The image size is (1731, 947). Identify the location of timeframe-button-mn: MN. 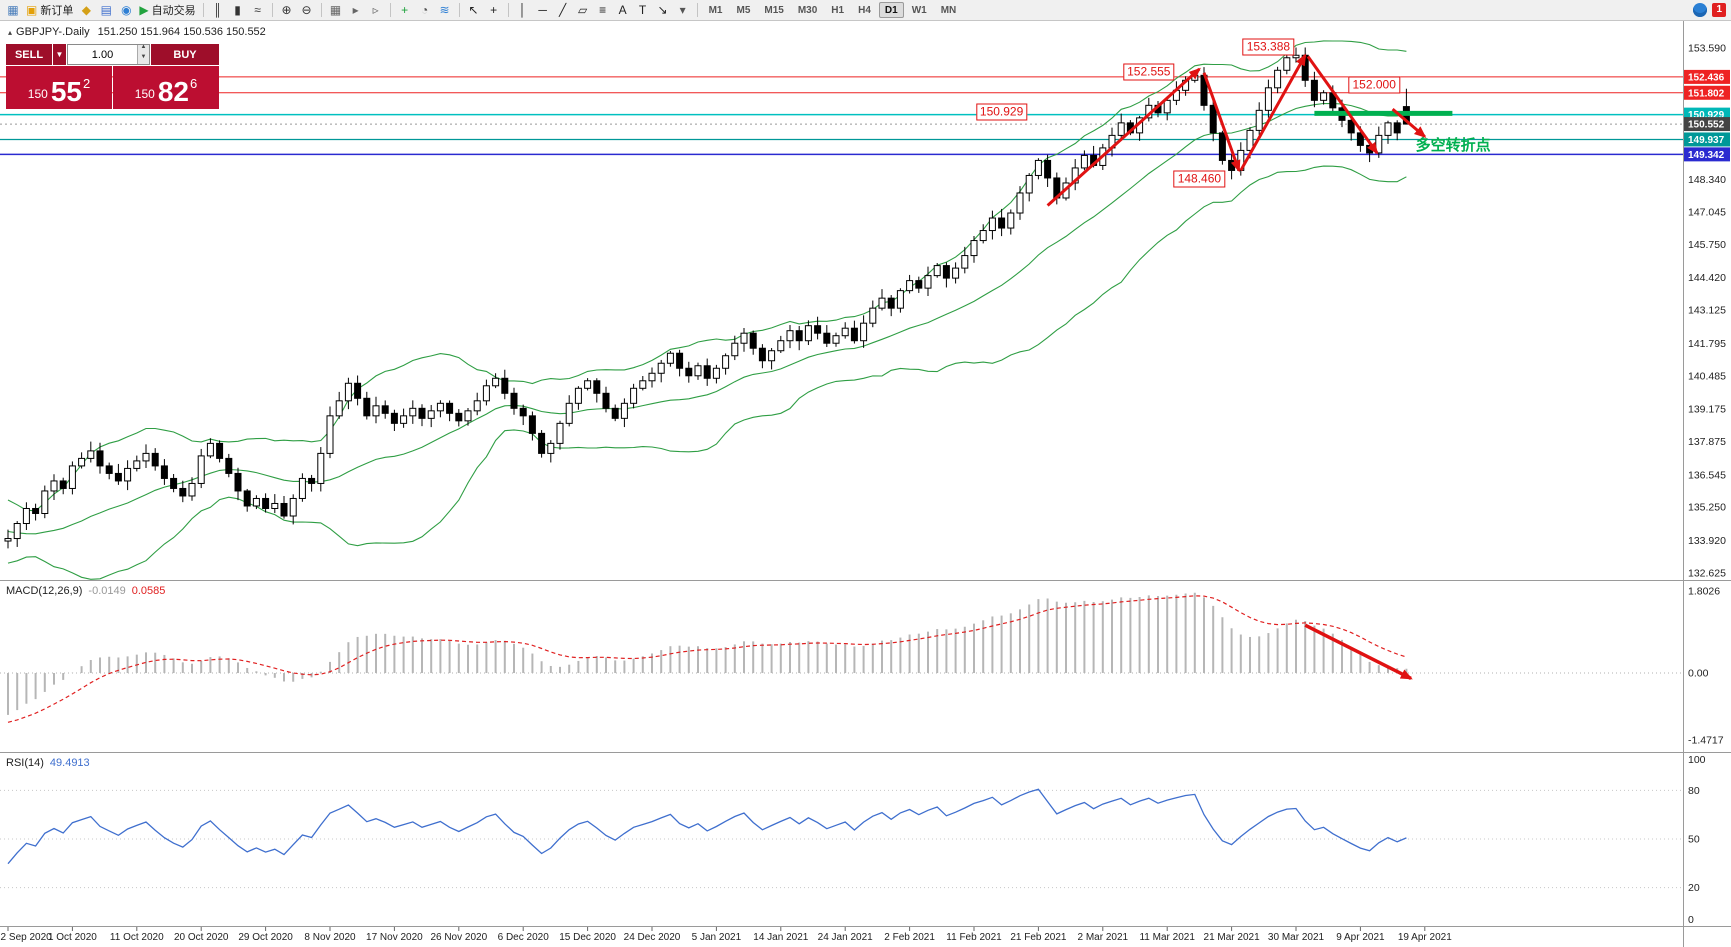
(948, 10).